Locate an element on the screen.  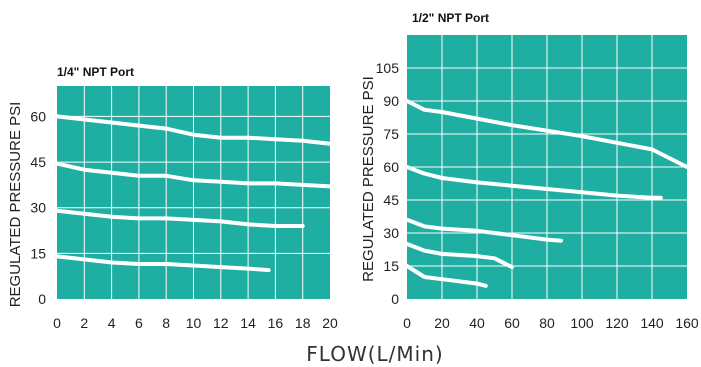
x-tick-label: 12 is located at coordinates (221, 323).